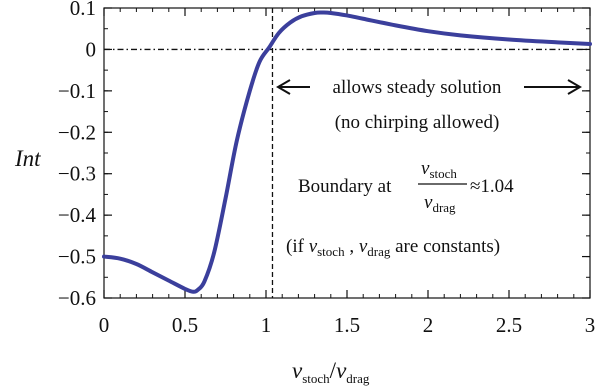 Image resolution: width=610 pixels, height=389 pixels. I want to click on y-tick-labels: 0.1 0 −0.1 −0.2 −0.3 −0.4 −0.5 −0.6, so click(77, 155).